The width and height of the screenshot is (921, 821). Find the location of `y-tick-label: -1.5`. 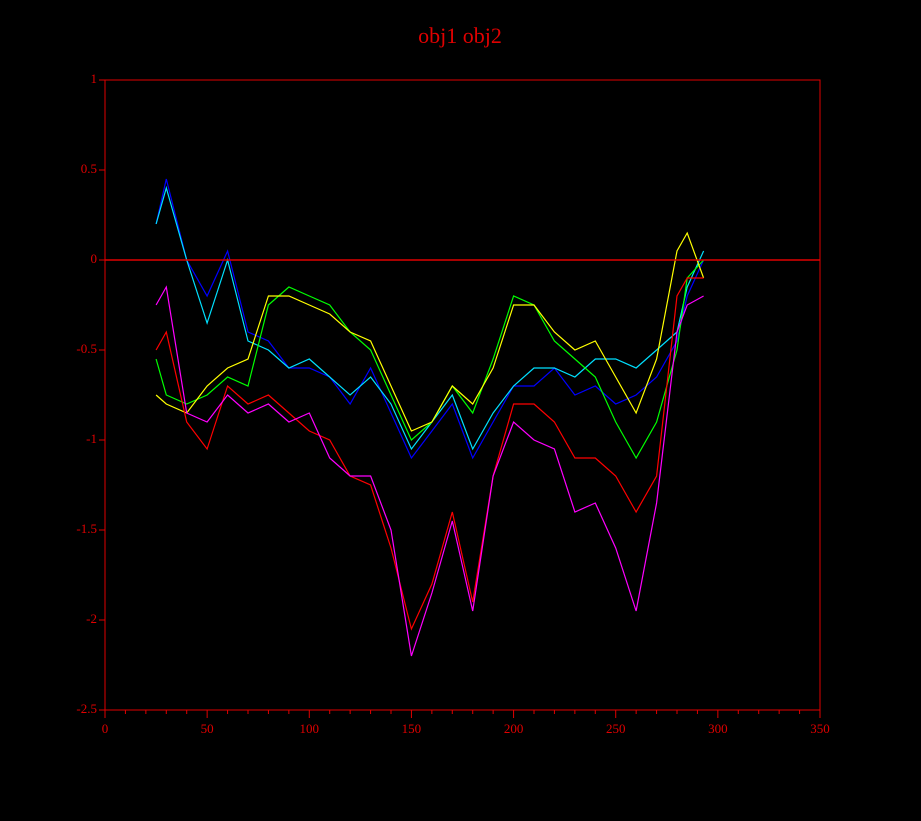

y-tick-label: -1.5 is located at coordinates (86, 528).